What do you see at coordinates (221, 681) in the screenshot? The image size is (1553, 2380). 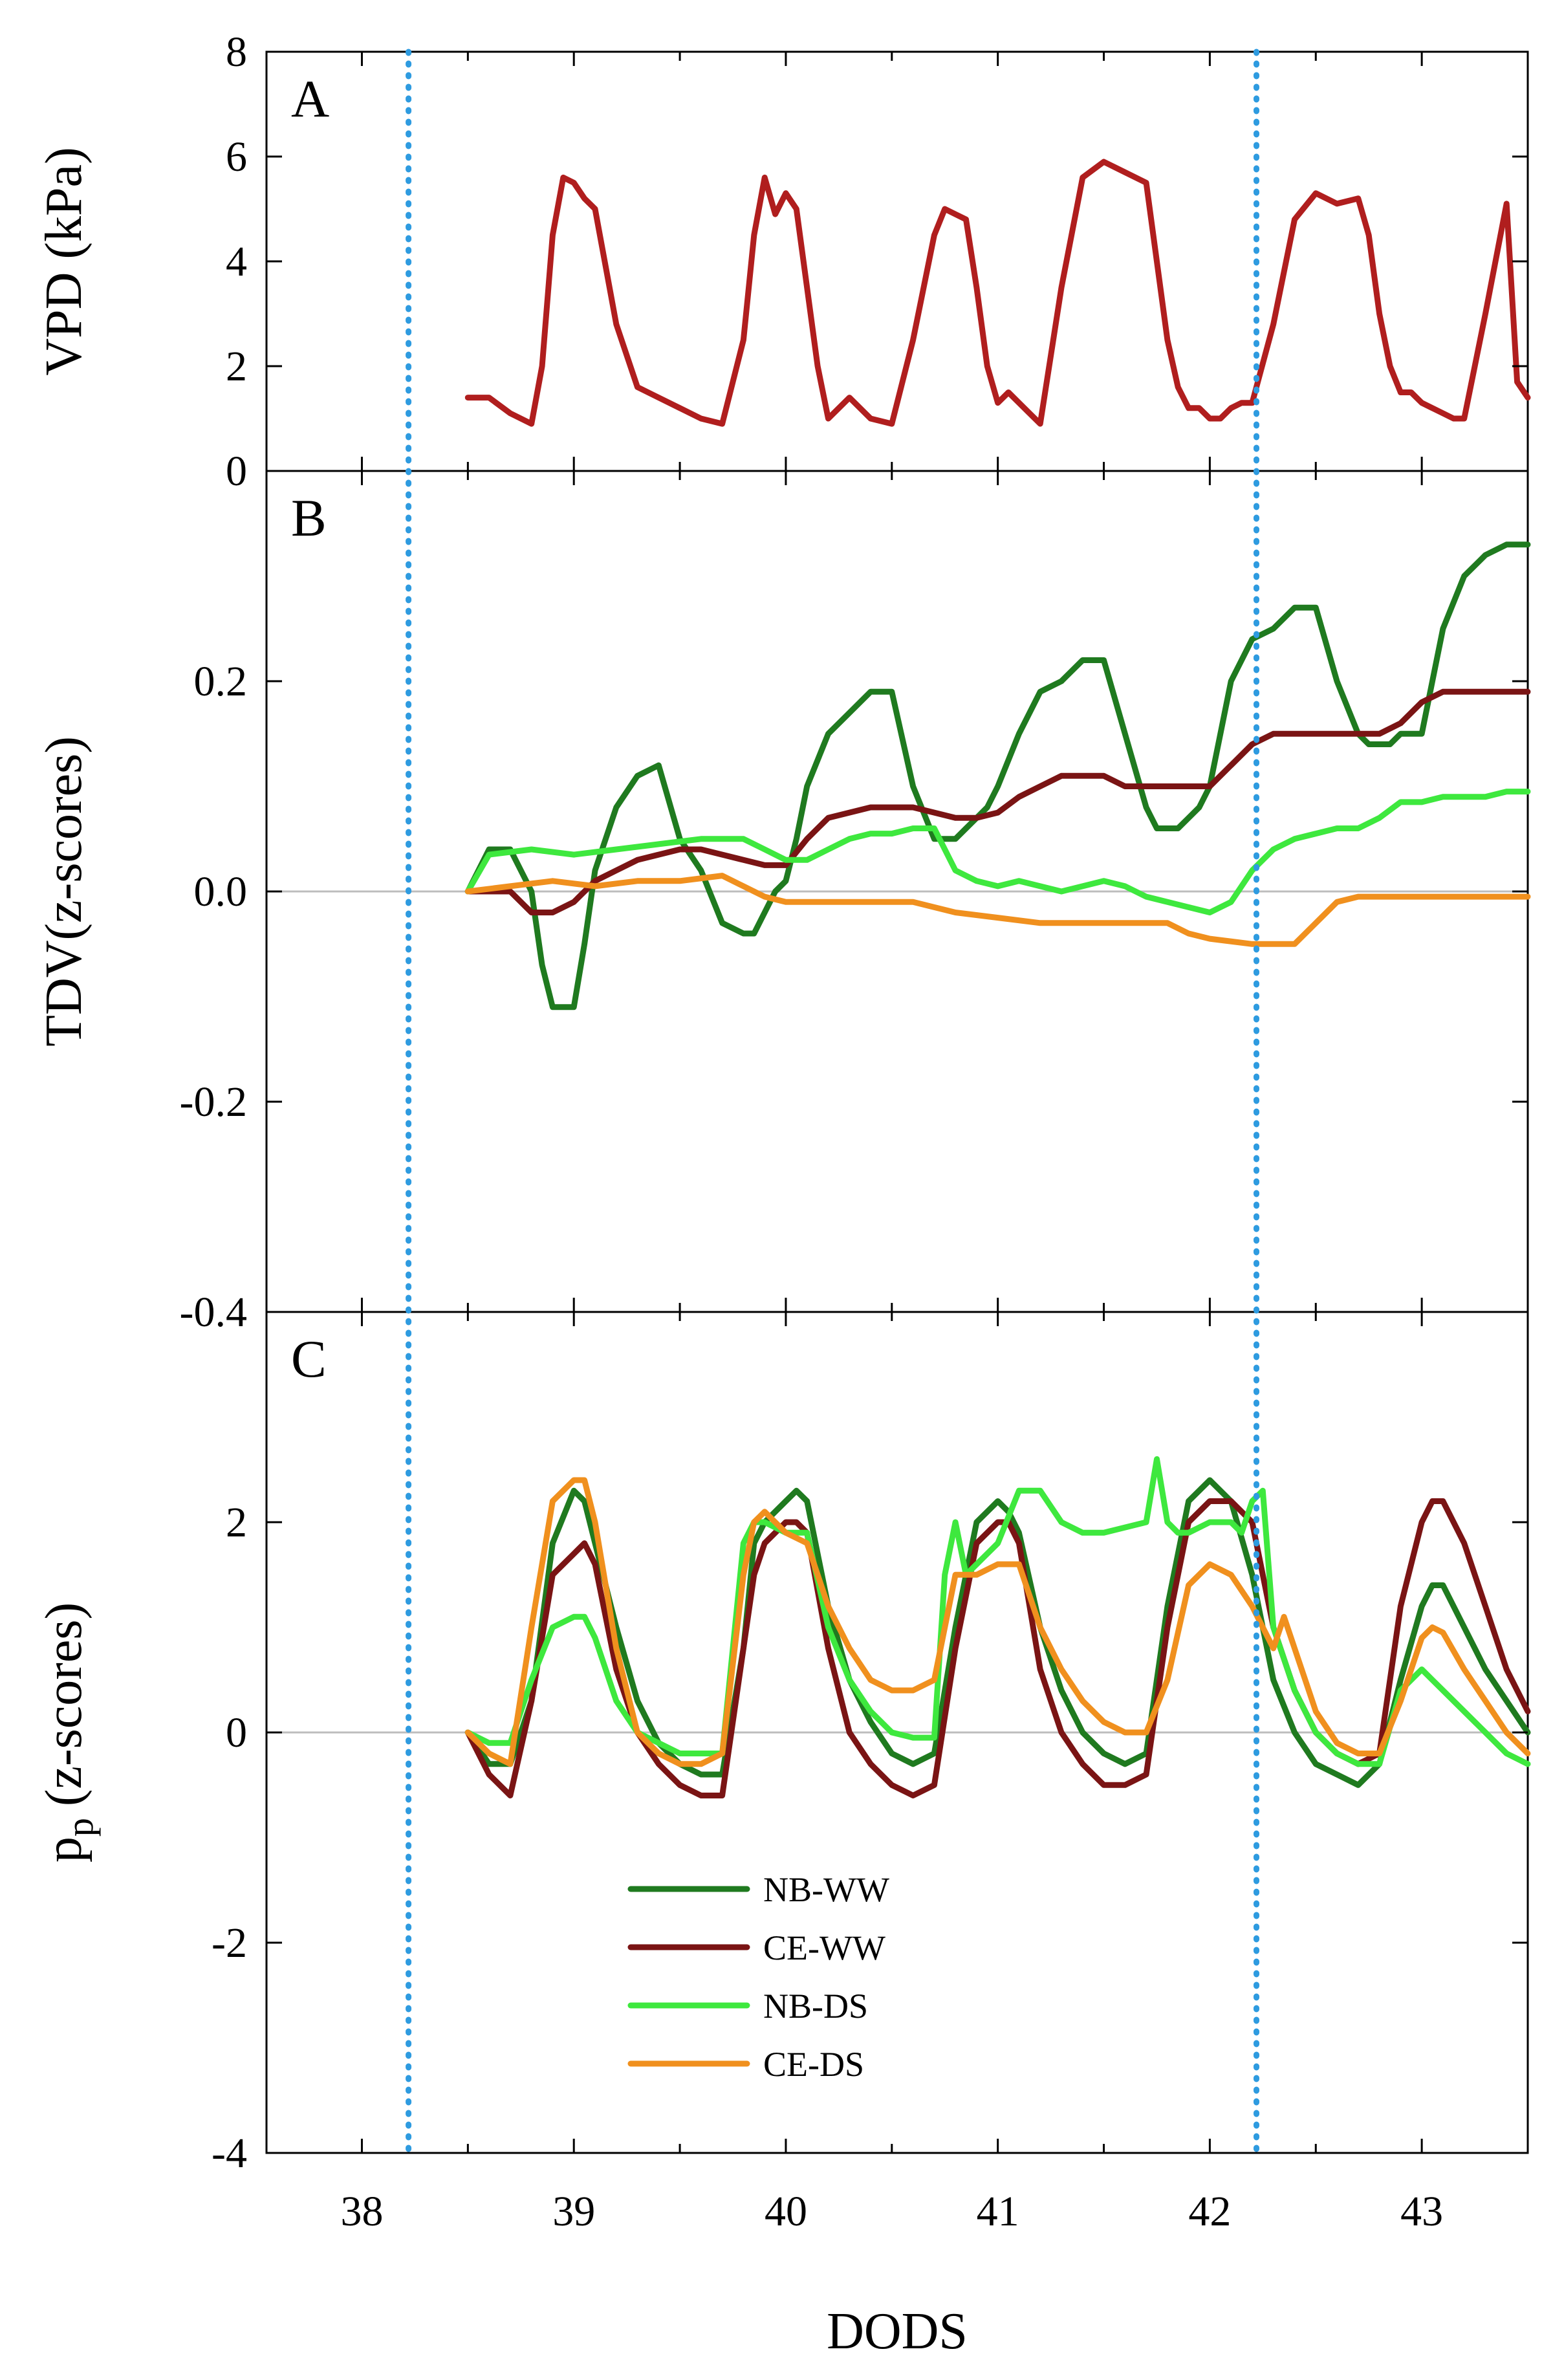 I see `panel-B-ytick-label: 0.2` at bounding box center [221, 681].